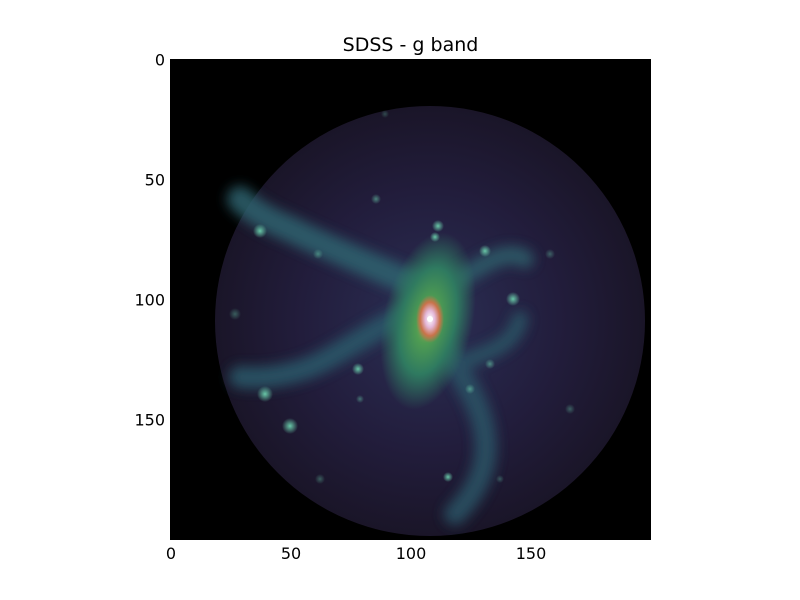 The width and height of the screenshot is (800, 600). I want to click on y-tick-label: 100, so click(149, 300).